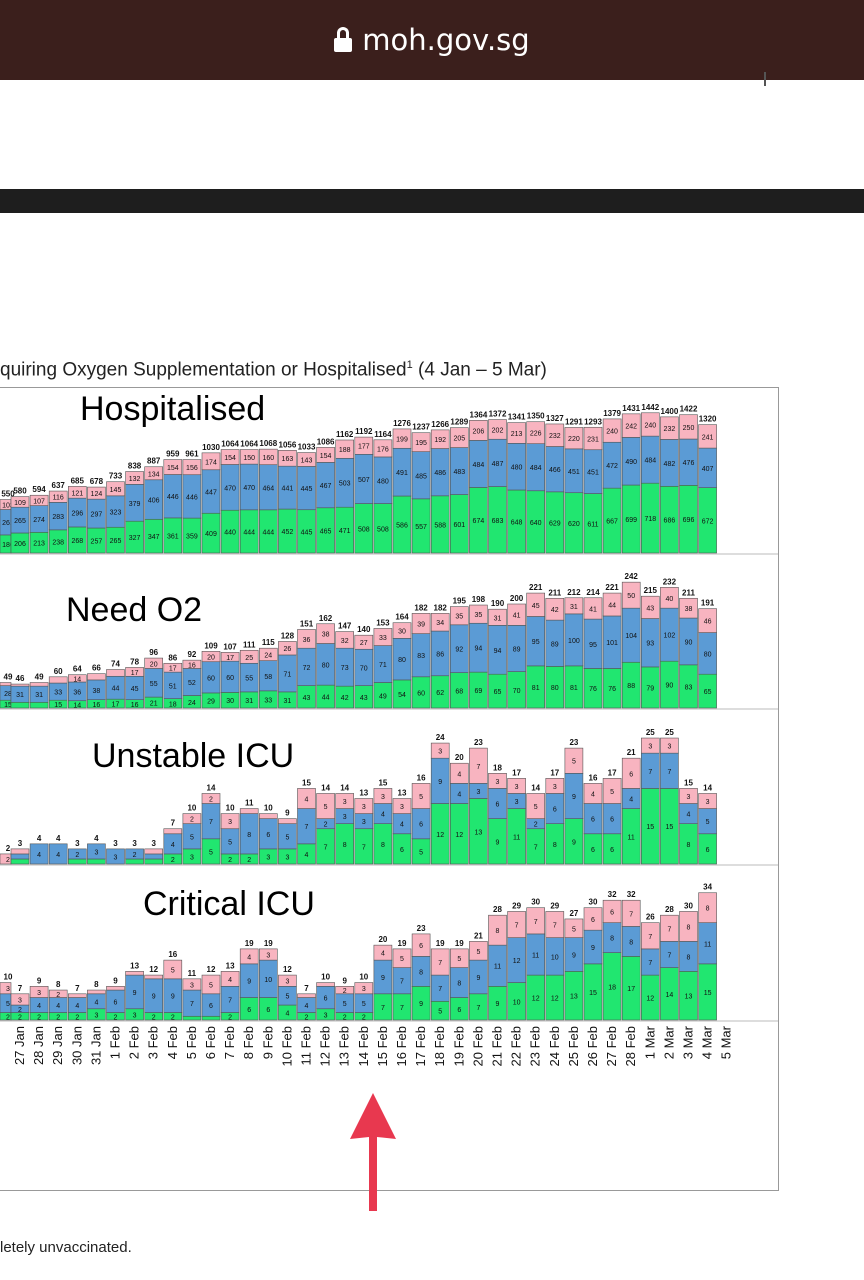 The height and width of the screenshot is (1280, 864). I want to click on data-label: 62, so click(440, 693).